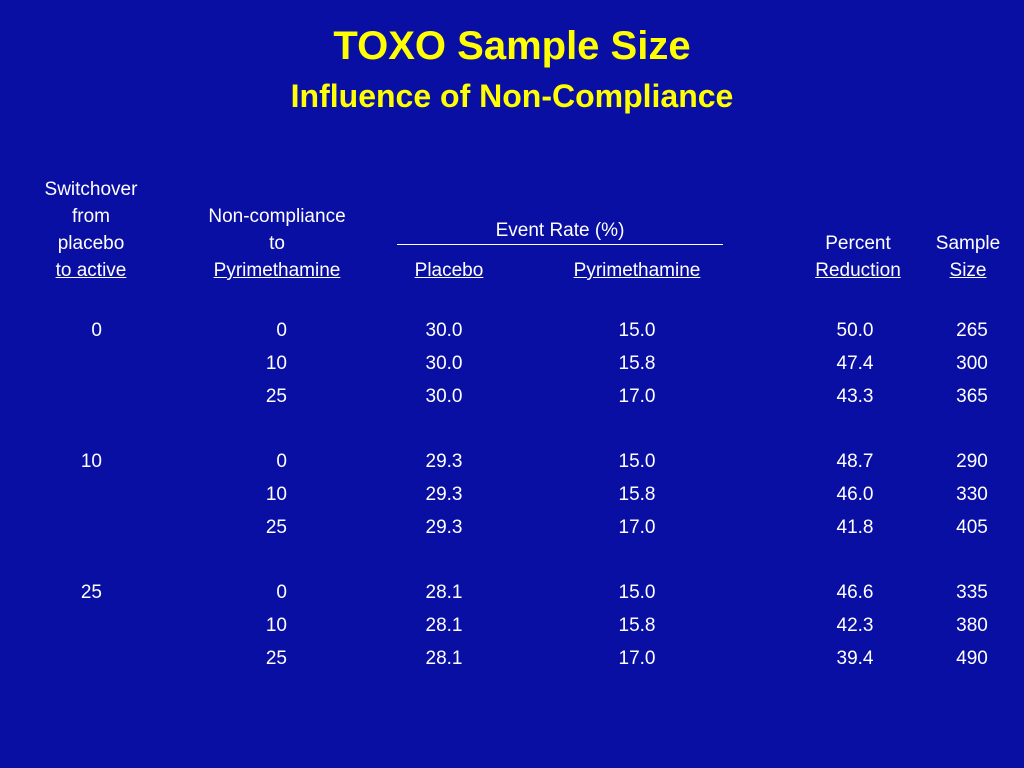  I want to click on header-size: Size, so click(968, 270).